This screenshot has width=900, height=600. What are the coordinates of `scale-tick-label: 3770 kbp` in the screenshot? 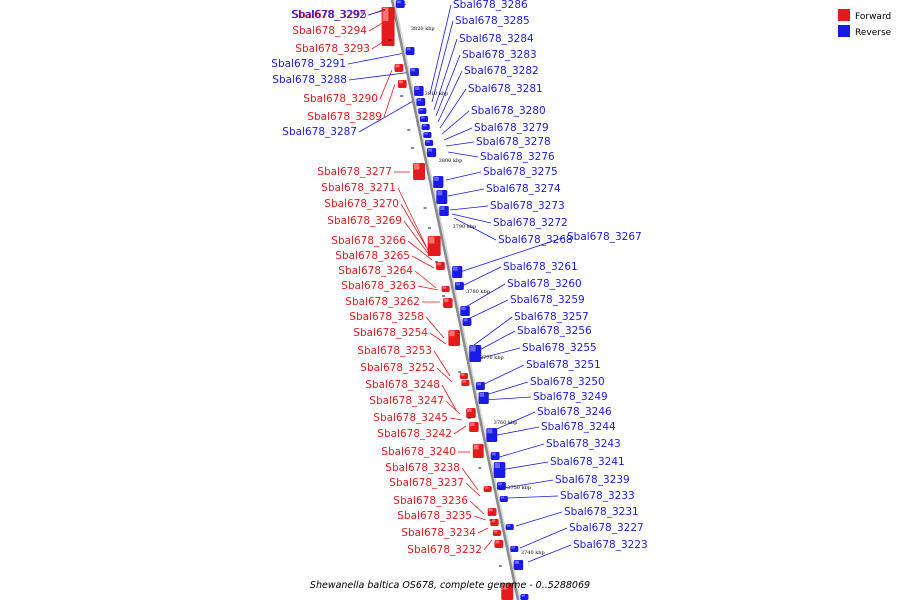 It's located at (492, 358).